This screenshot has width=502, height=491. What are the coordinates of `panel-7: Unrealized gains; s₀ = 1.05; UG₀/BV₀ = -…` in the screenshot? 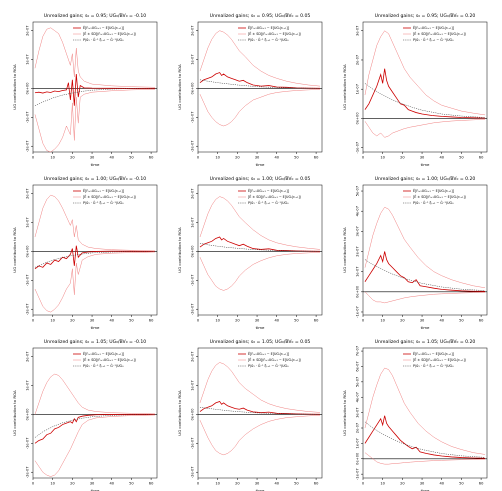 It's located at (85, 415).